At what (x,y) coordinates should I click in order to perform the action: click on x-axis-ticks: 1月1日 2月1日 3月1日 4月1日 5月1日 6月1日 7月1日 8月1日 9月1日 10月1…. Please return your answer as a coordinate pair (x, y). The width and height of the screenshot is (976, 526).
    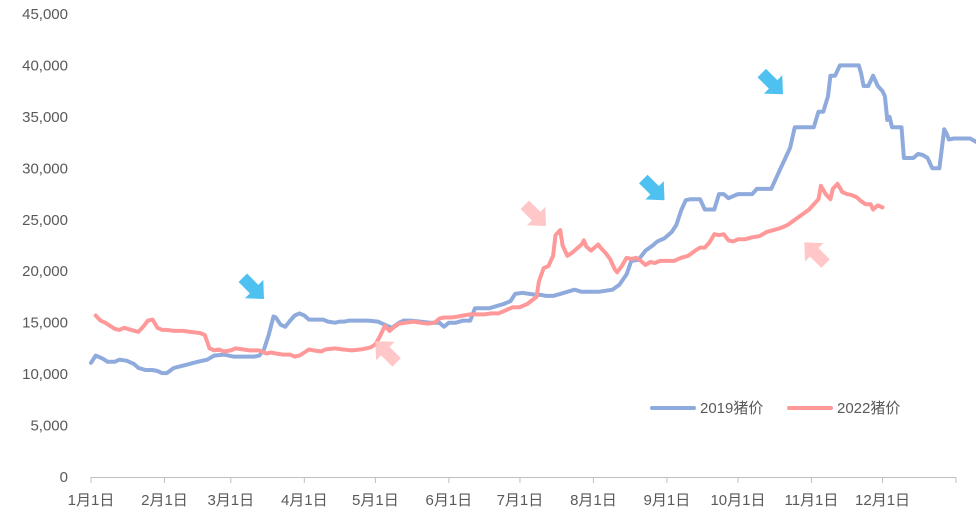
    Looking at the image, I should click on (512, 493).